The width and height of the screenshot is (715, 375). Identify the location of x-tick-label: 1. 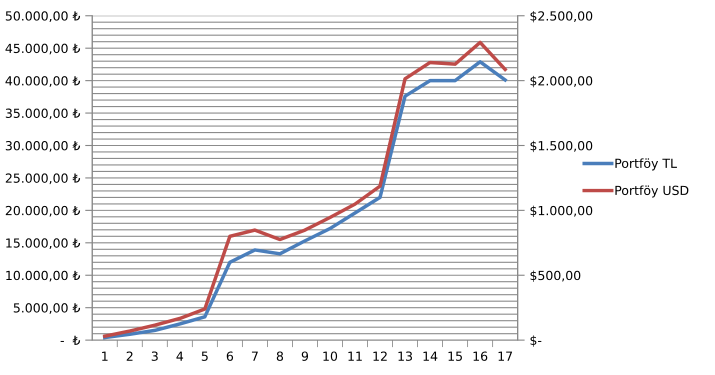
(105, 356).